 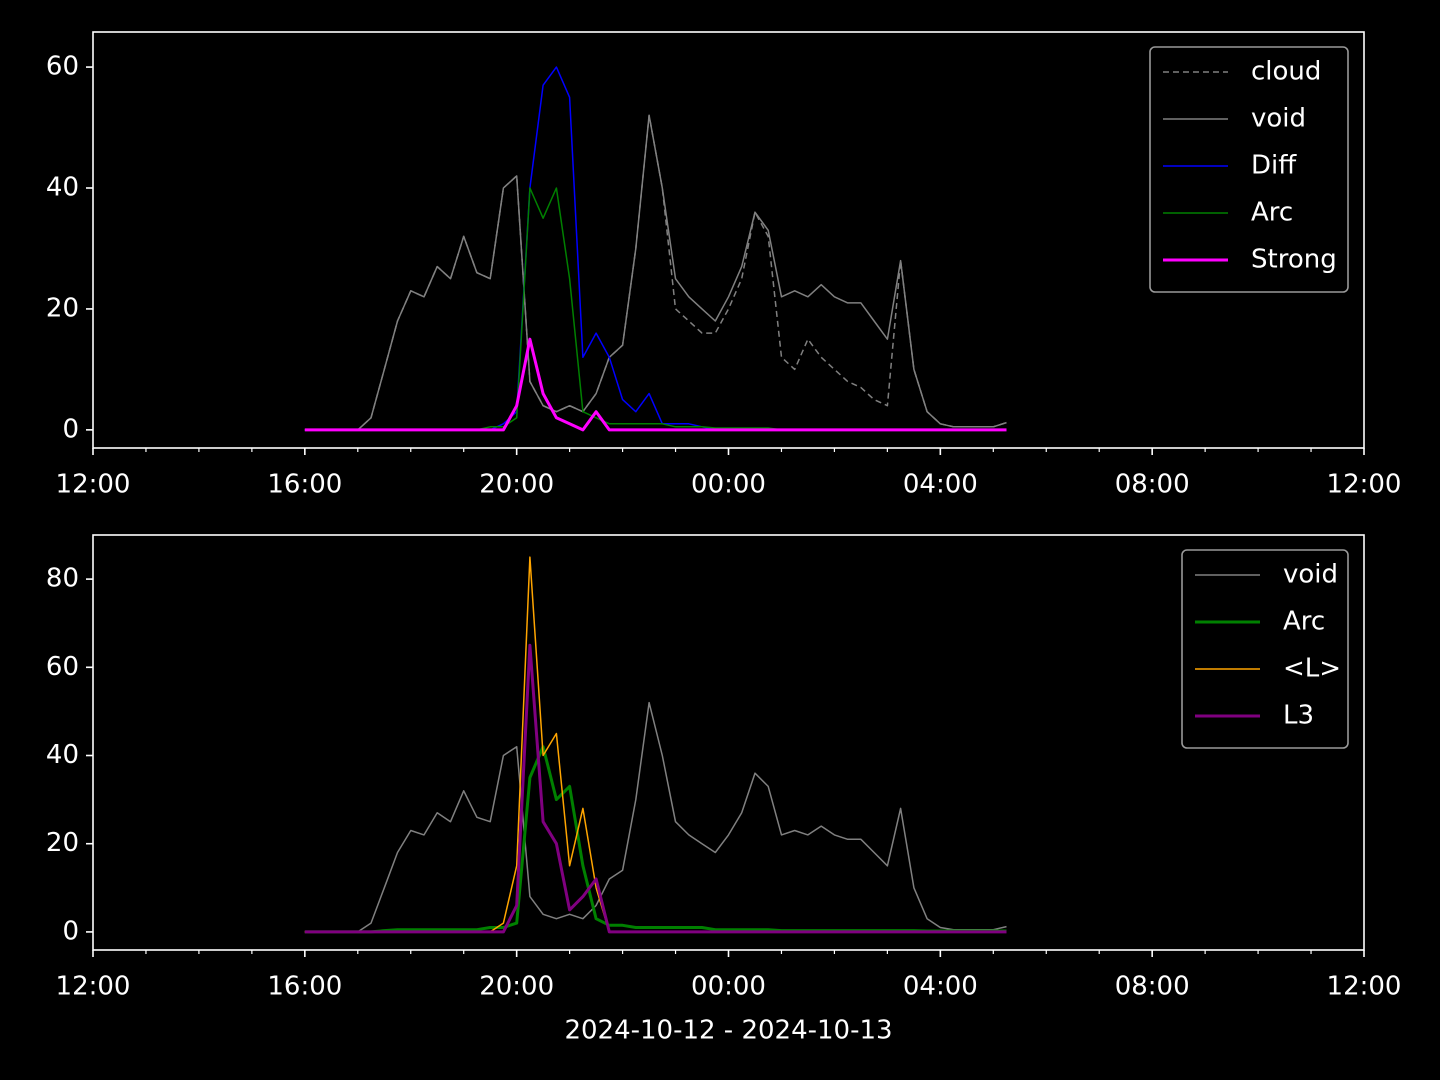 What do you see at coordinates (1312, 669) in the screenshot?
I see `legend-label: <L>` at bounding box center [1312, 669].